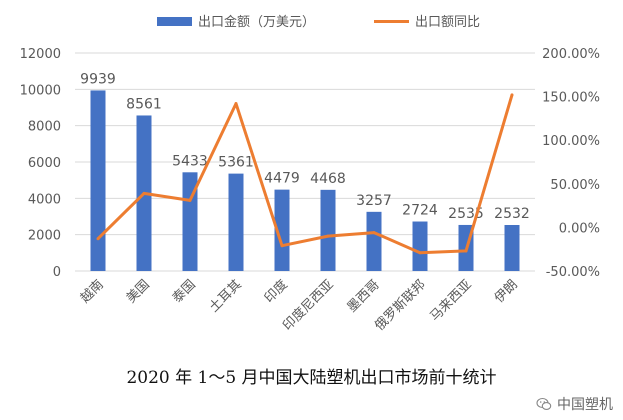 The width and height of the screenshot is (623, 420). Describe the element at coordinates (44, 163) in the screenshot. I see `left-y-tick-label: 6000` at that location.